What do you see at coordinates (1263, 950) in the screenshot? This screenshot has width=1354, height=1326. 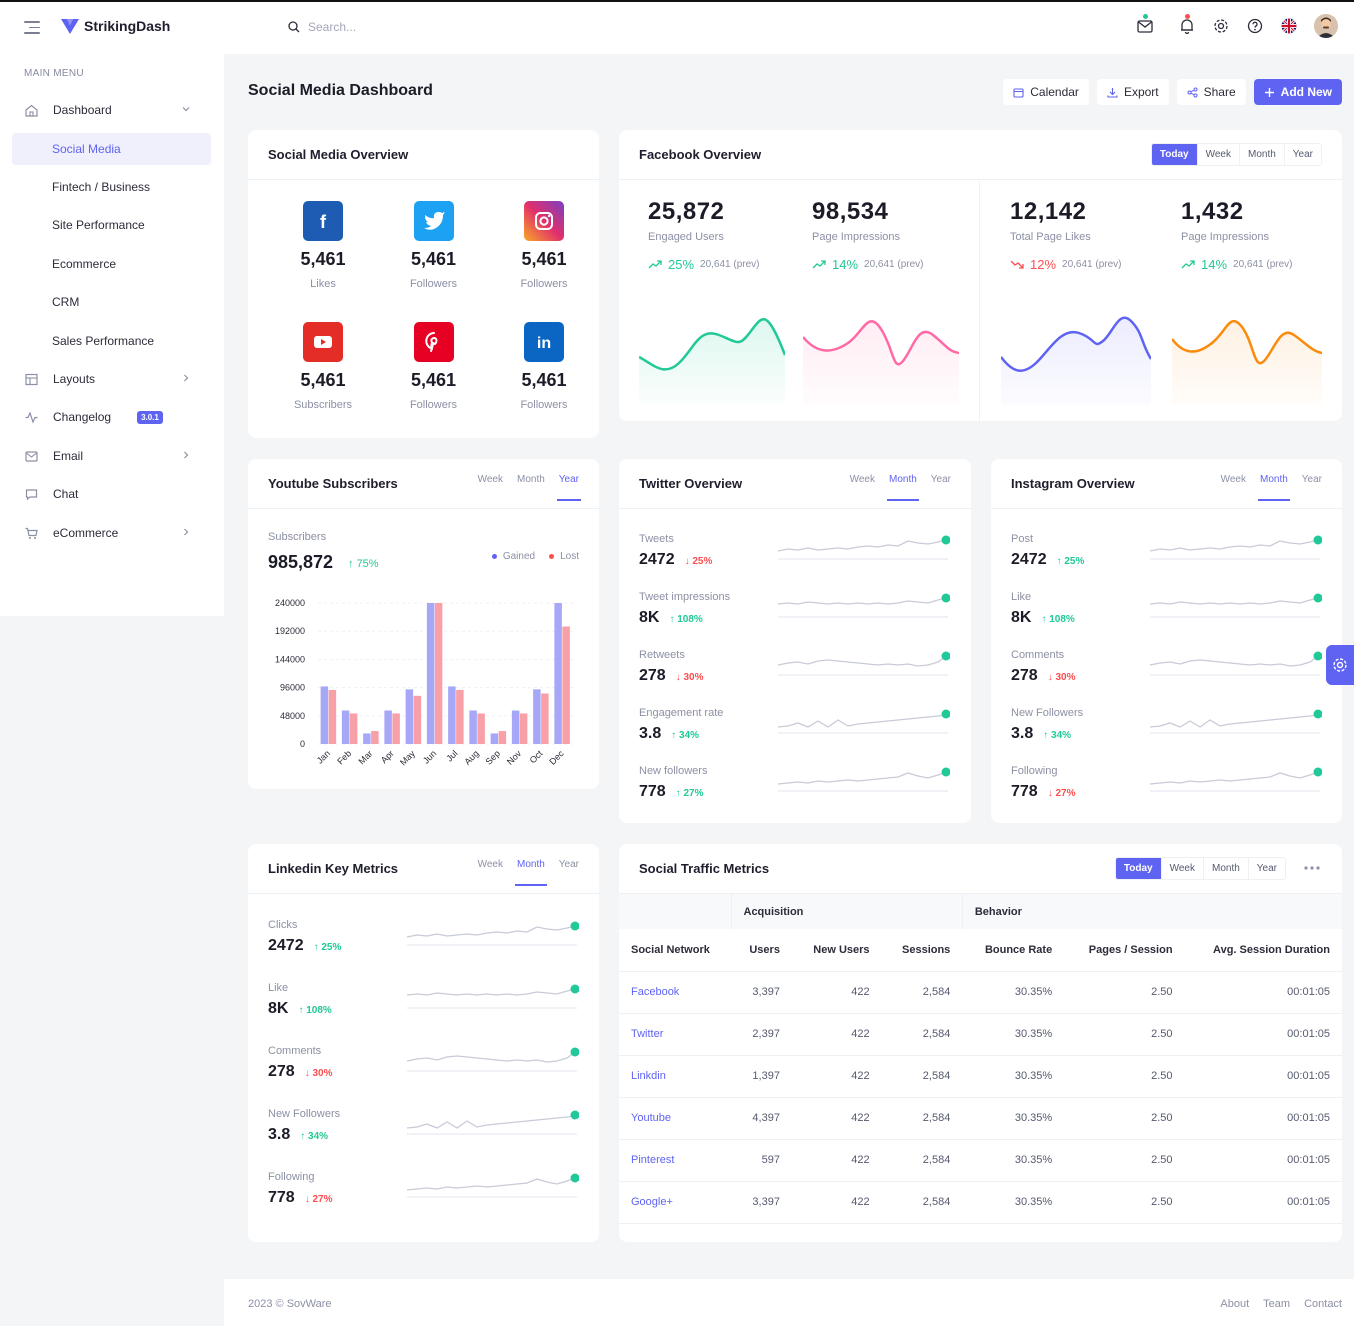 I see `column-header: Avg. Session Duration` at bounding box center [1263, 950].